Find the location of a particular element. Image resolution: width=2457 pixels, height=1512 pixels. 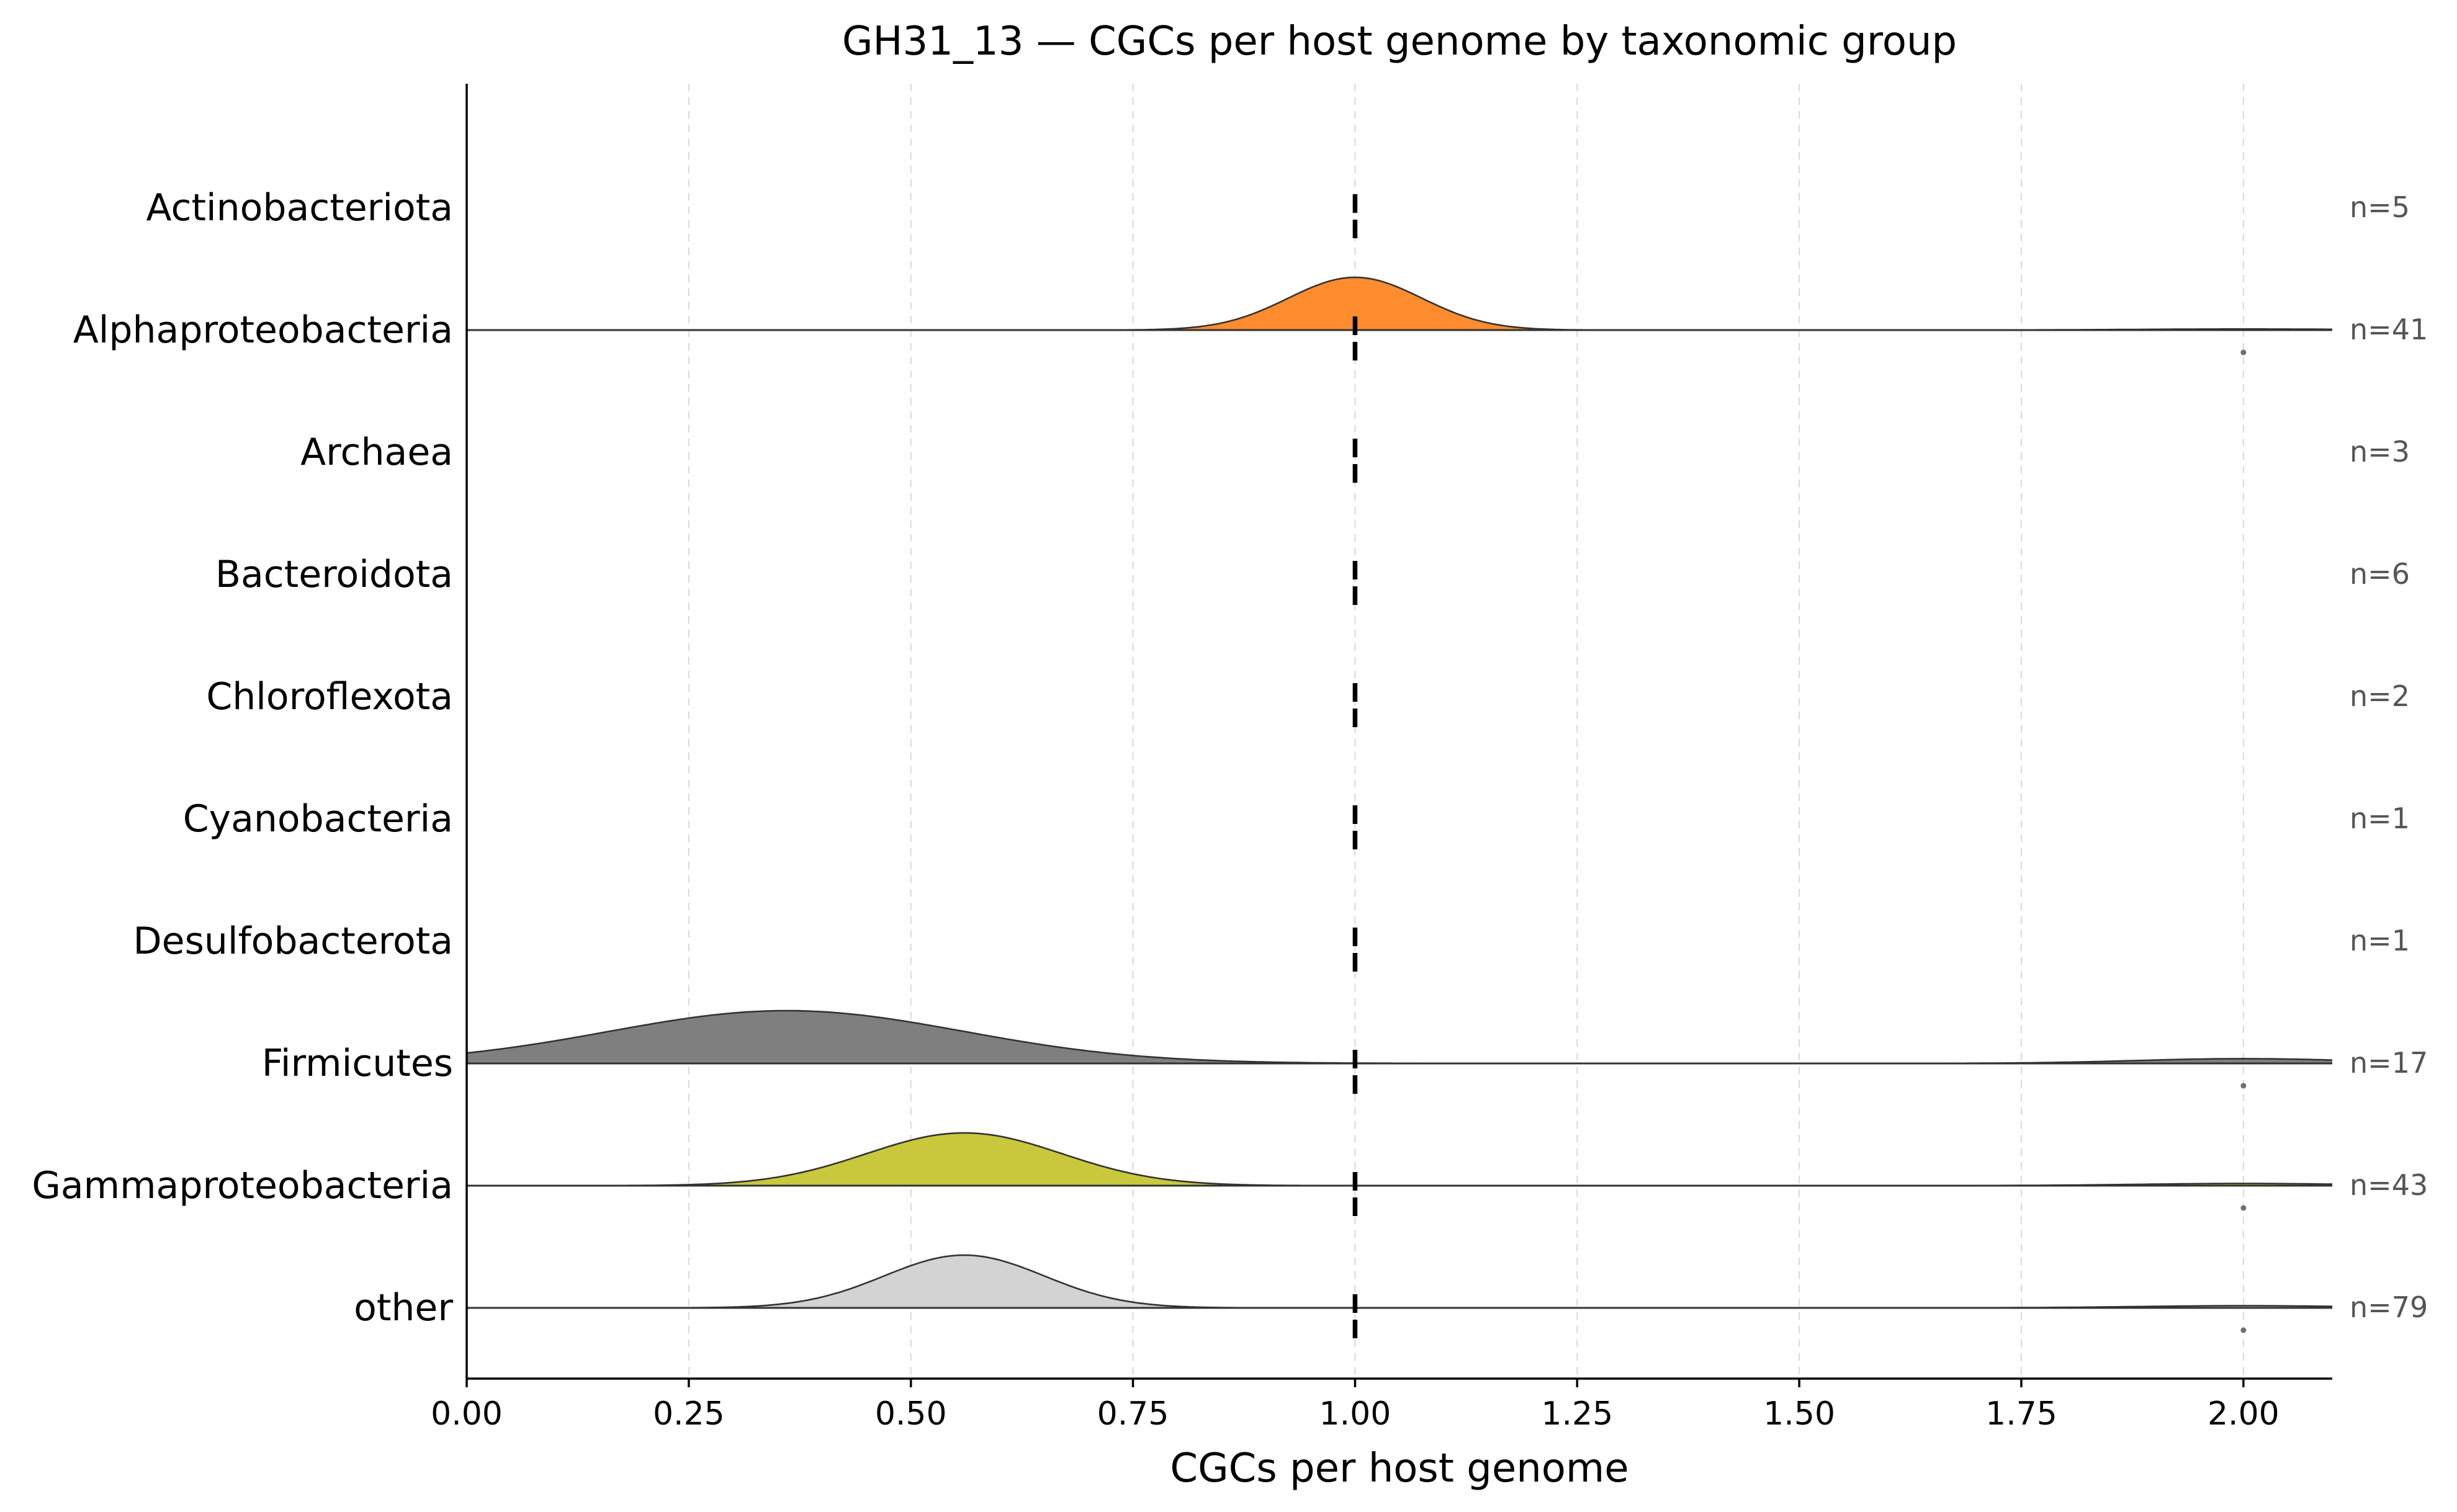

count-label: n=2 is located at coordinates (2380, 696).